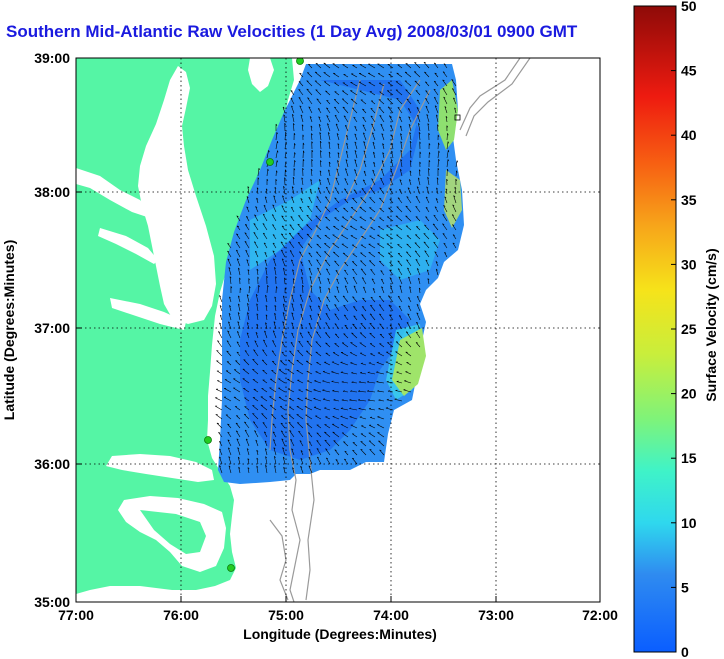  Describe the element at coordinates (52, 464) in the screenshot. I see `y-tick-label: 36:00` at that location.